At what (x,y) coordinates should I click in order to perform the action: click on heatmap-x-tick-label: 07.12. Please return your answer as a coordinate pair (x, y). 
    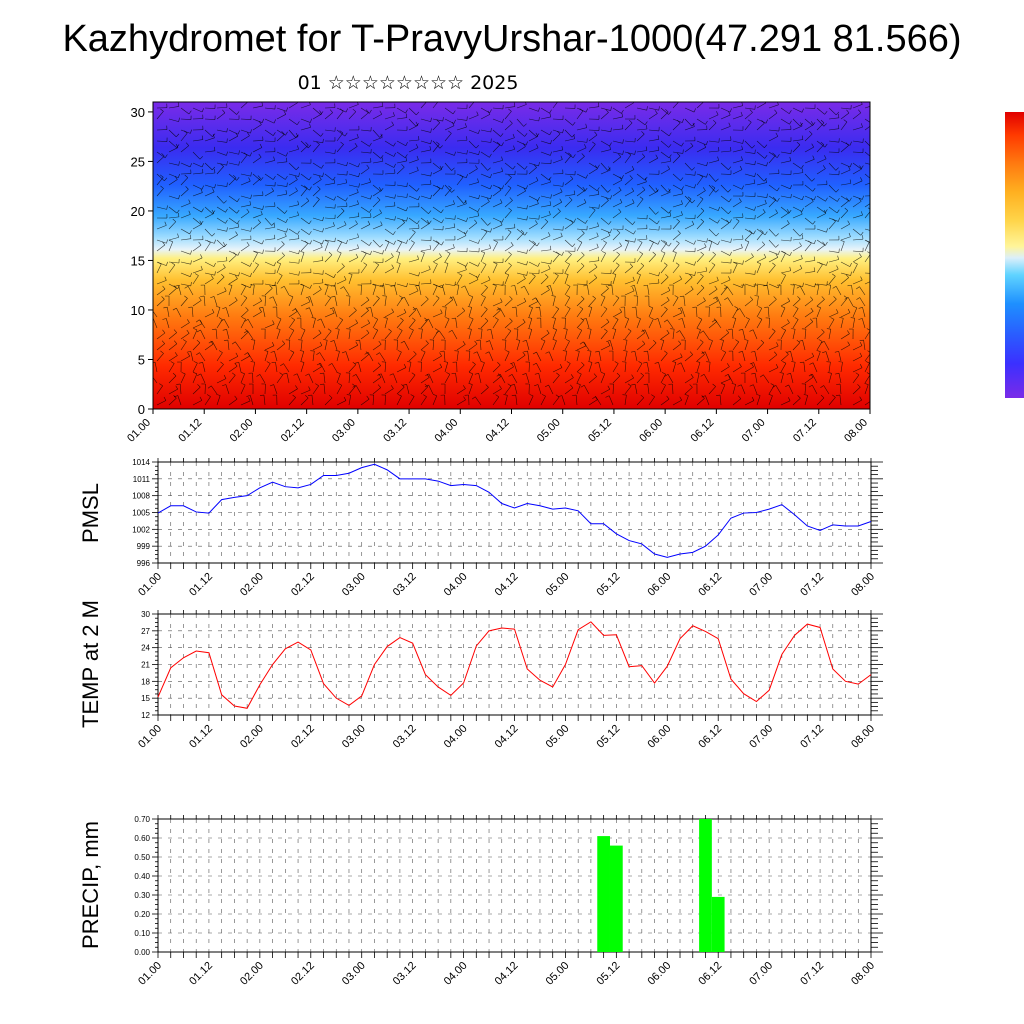
    Looking at the image, I should click on (805, 431).